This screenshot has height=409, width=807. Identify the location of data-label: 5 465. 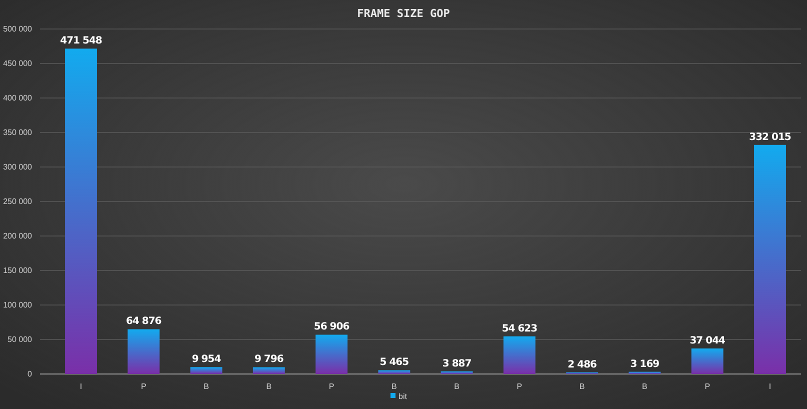
(395, 362).